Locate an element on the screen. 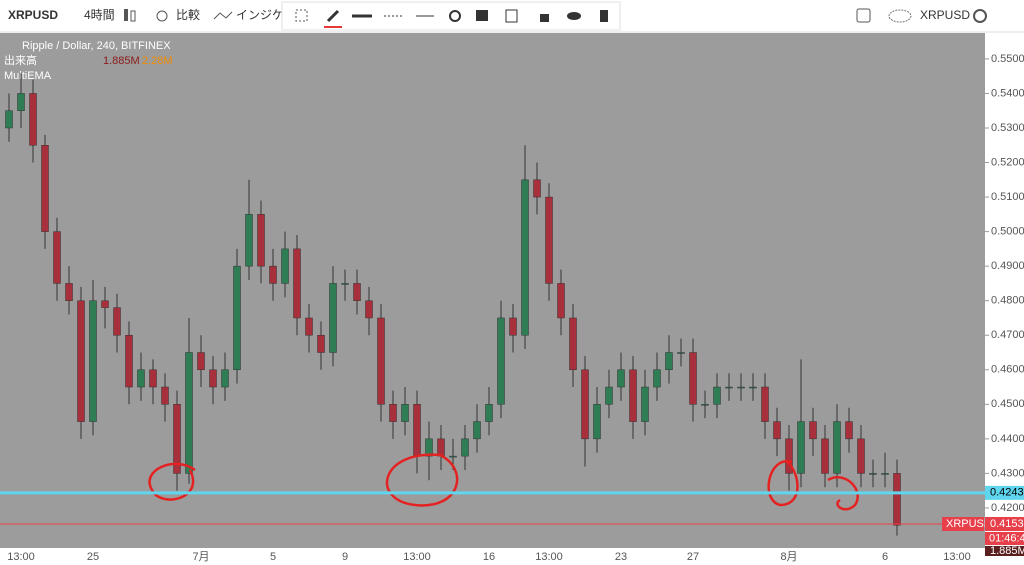 The width and height of the screenshot is (1024, 565). compare: 比較 is located at coordinates (188, 14).